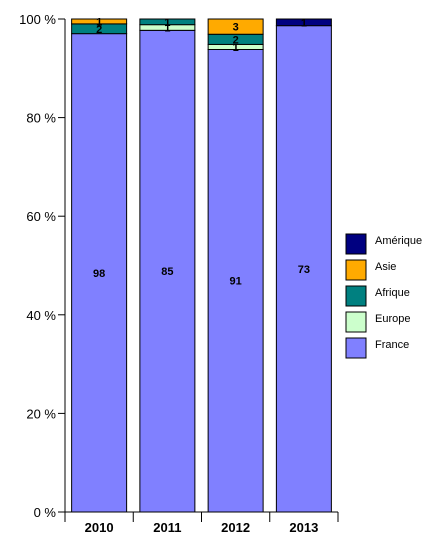 Image resolution: width=435 pixels, height=537 pixels. Describe the element at coordinates (37, 19) in the screenshot. I see `y-tick-label: 100 %` at that location.